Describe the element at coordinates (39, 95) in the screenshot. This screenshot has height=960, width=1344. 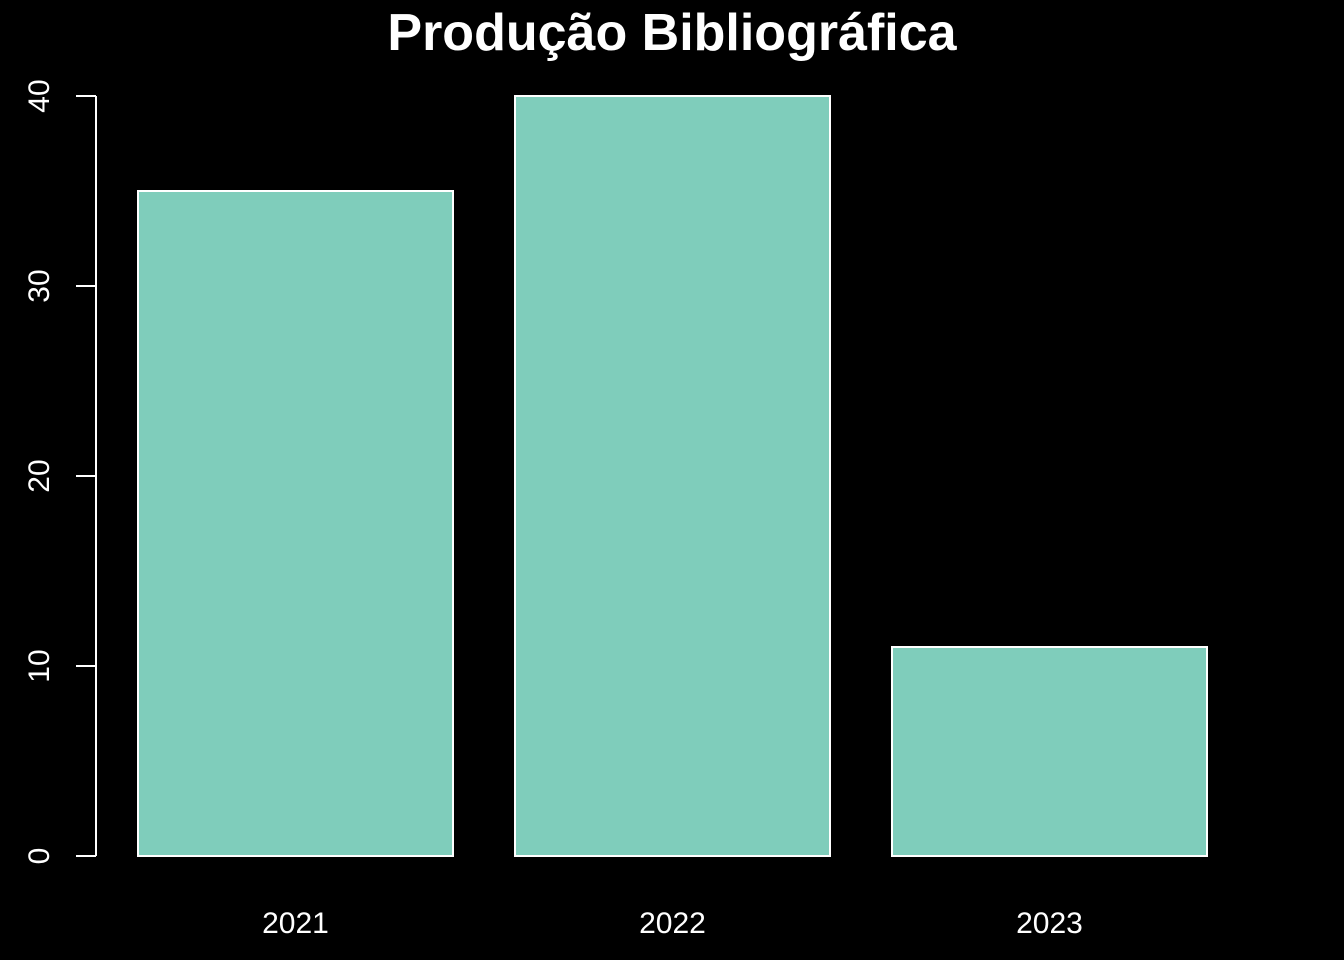
I see `y-tick-label: 40` at that location.